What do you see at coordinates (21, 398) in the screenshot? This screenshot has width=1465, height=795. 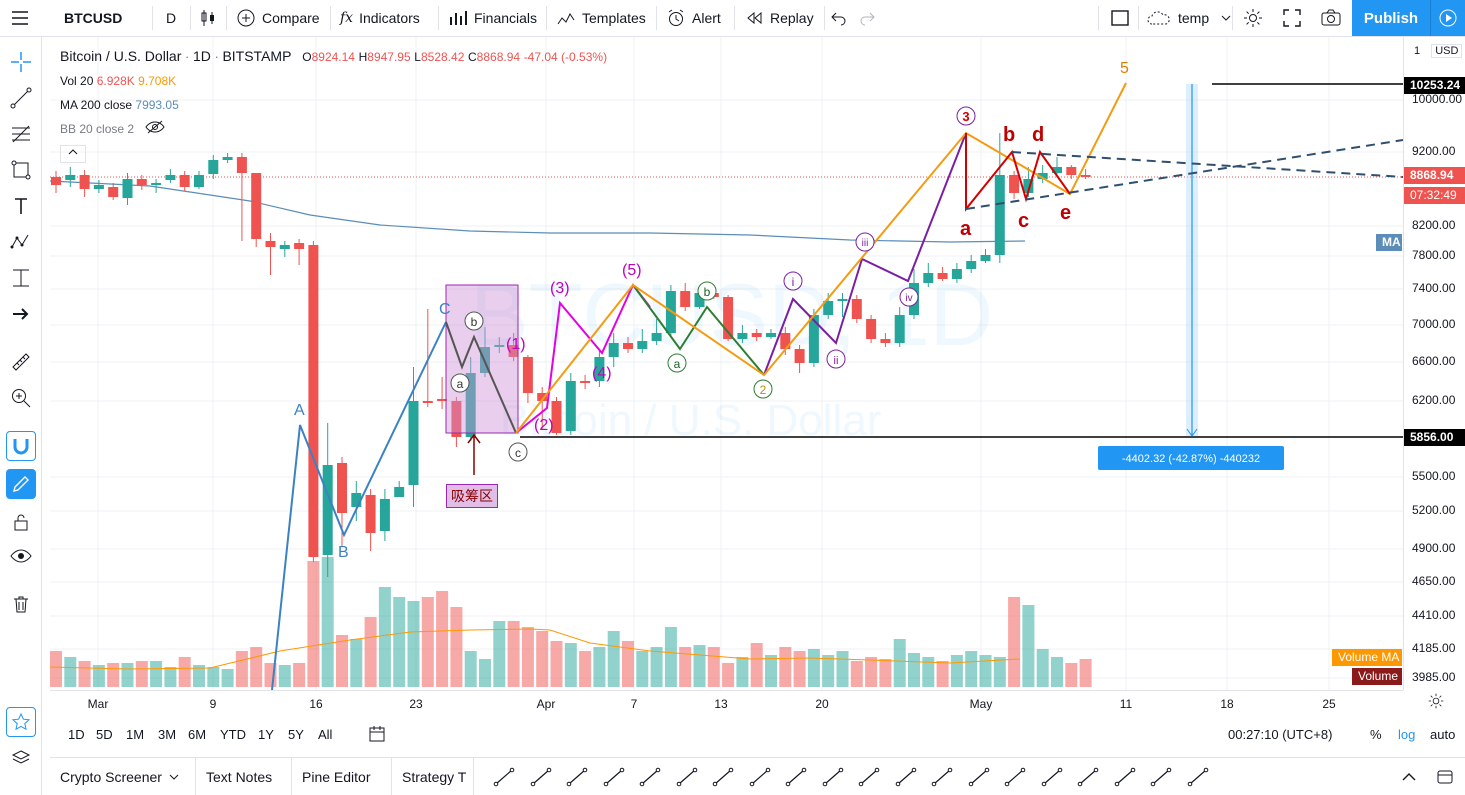 I see `zoom-tool` at bounding box center [21, 398].